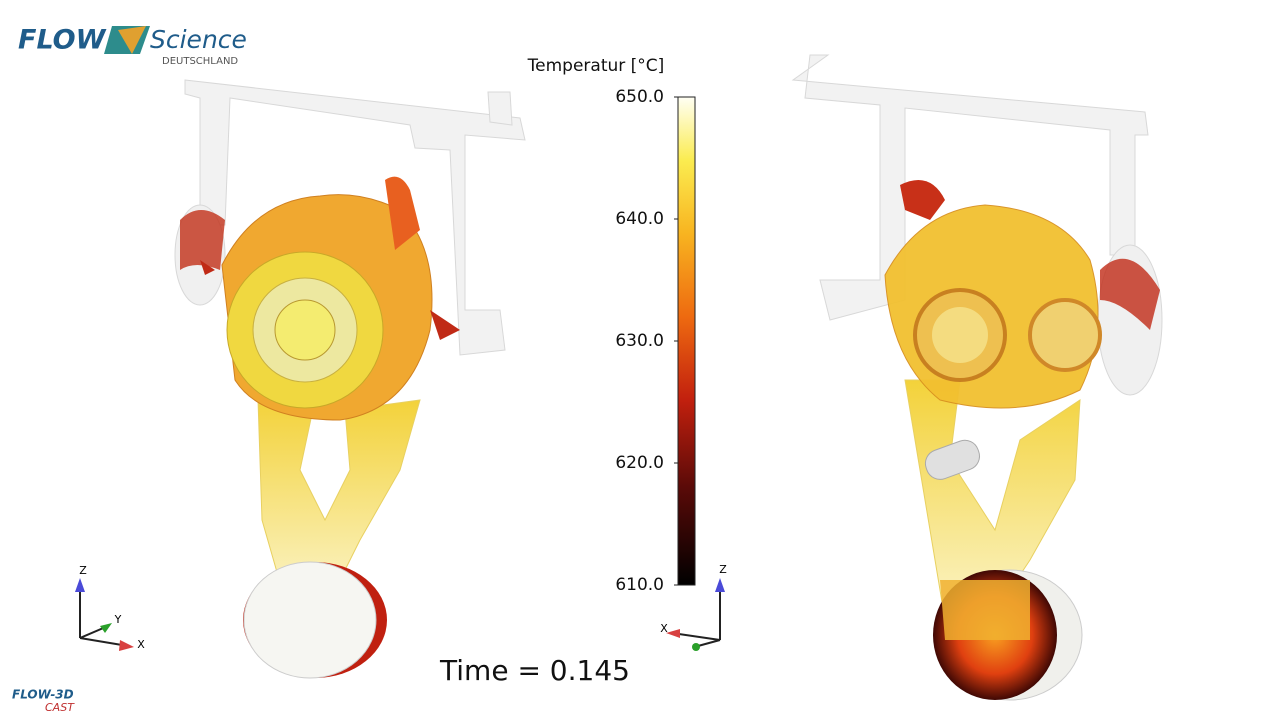  Describe the element at coordinates (596, 66) in the screenshot. I see `colorbar-title: Temperatur [°C]` at that location.